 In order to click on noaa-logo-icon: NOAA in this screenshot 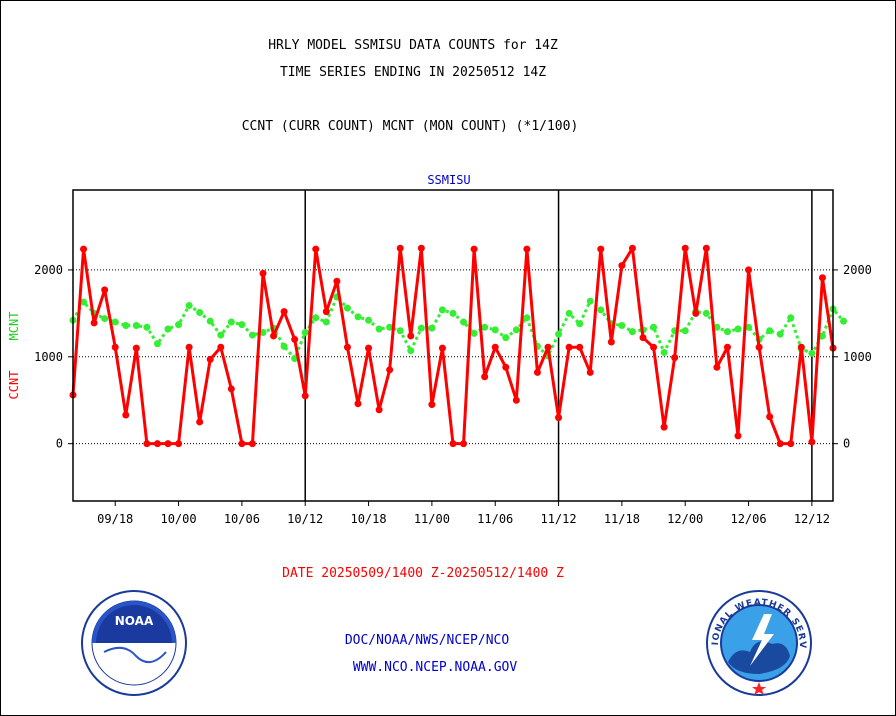, I will do `click(134, 643)`.